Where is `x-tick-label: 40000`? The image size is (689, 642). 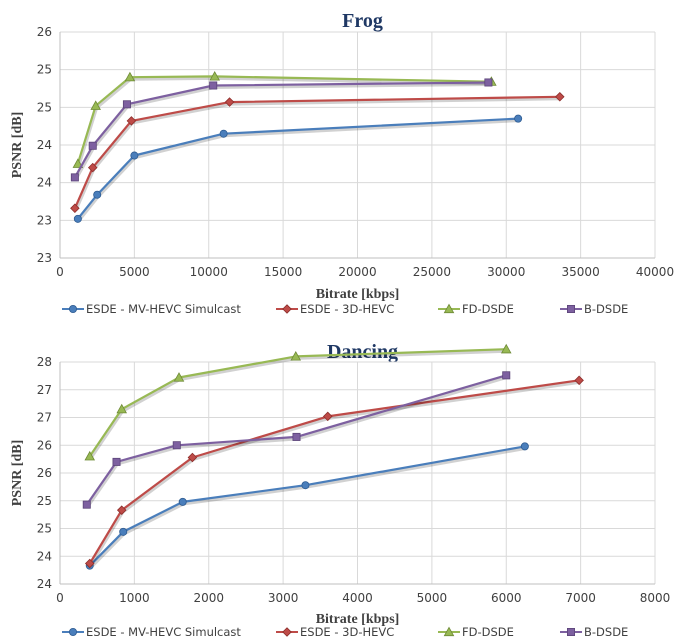
x-tick-label: 40000 is located at coordinates (655, 272).